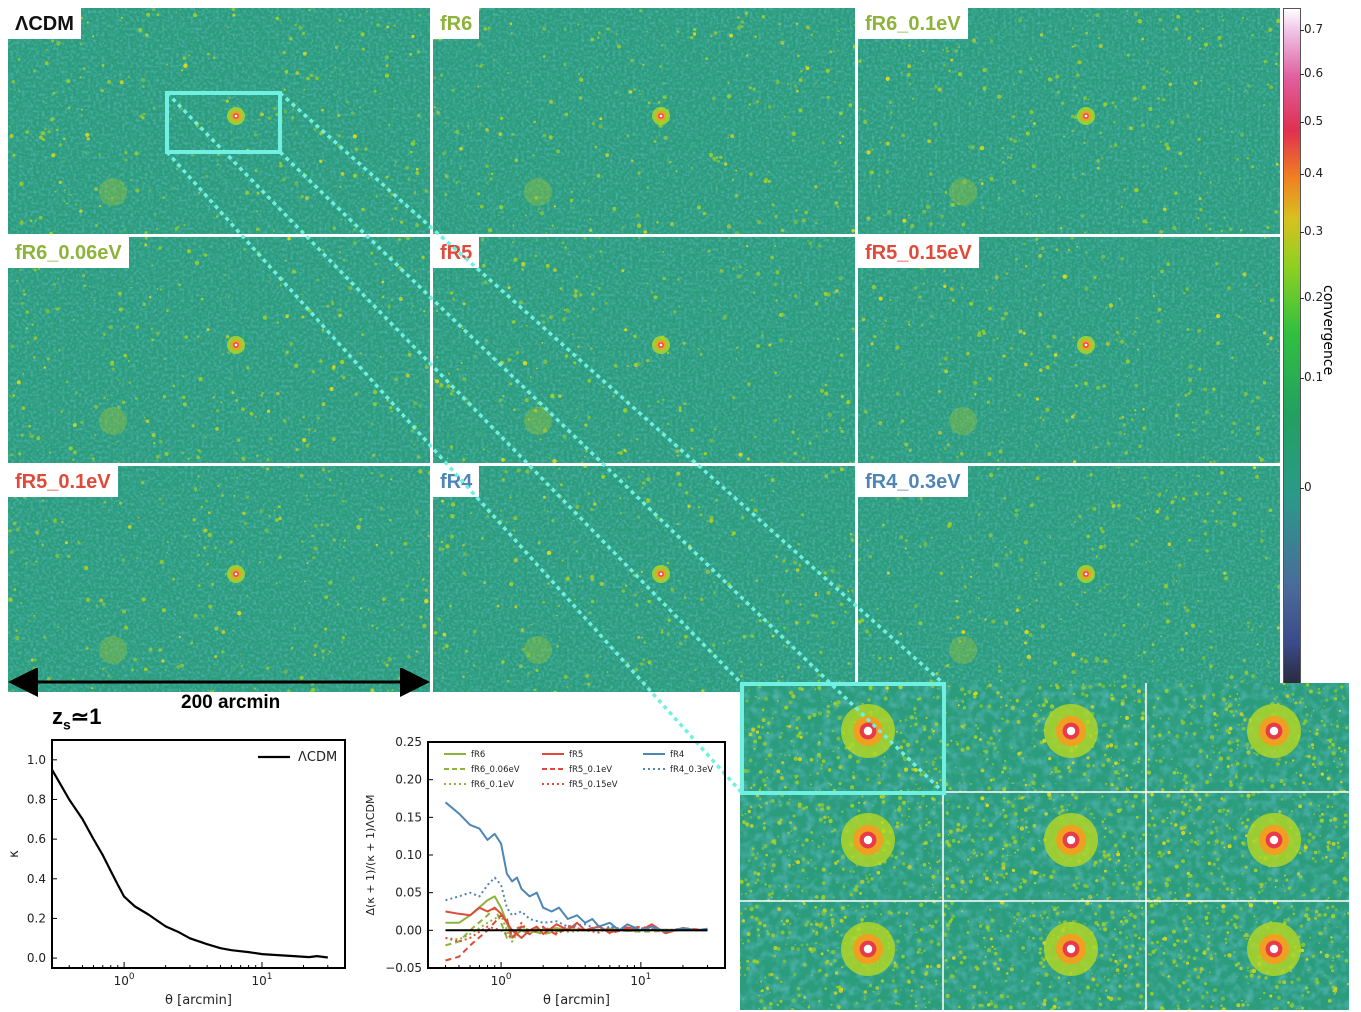 The width and height of the screenshot is (1361, 1012). What do you see at coordinates (913, 23) in the screenshot?
I see `panel-model-label: fR6_0.1eV` at bounding box center [913, 23].